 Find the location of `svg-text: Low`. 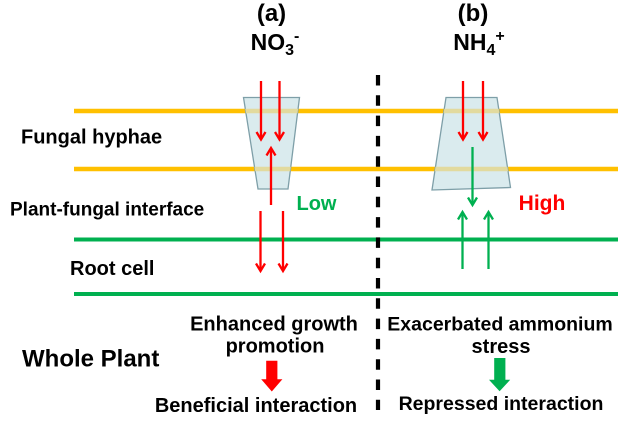

svg-text: Low is located at coordinates (317, 204).